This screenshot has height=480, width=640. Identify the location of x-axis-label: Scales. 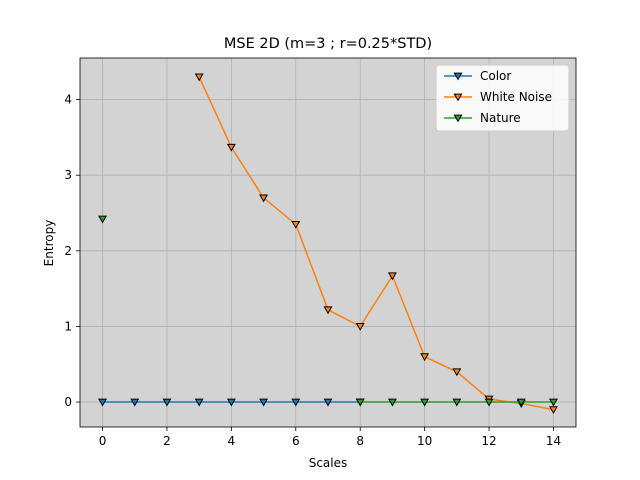
(328, 463).